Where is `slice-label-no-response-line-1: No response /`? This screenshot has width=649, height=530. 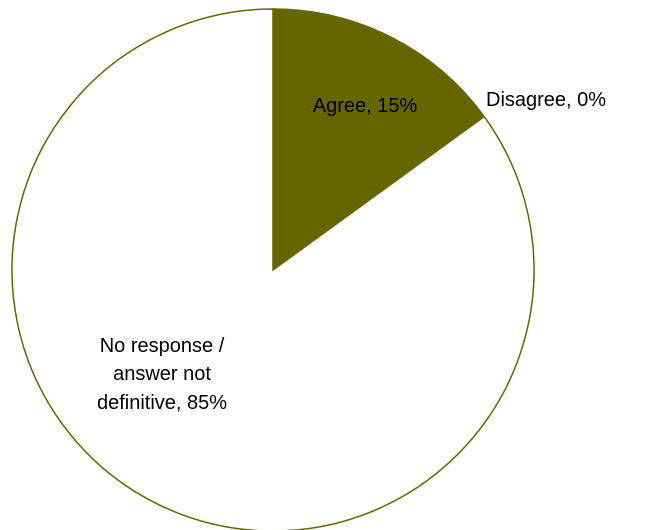
slice-label-no-response-line-1: No response / is located at coordinates (162, 346).